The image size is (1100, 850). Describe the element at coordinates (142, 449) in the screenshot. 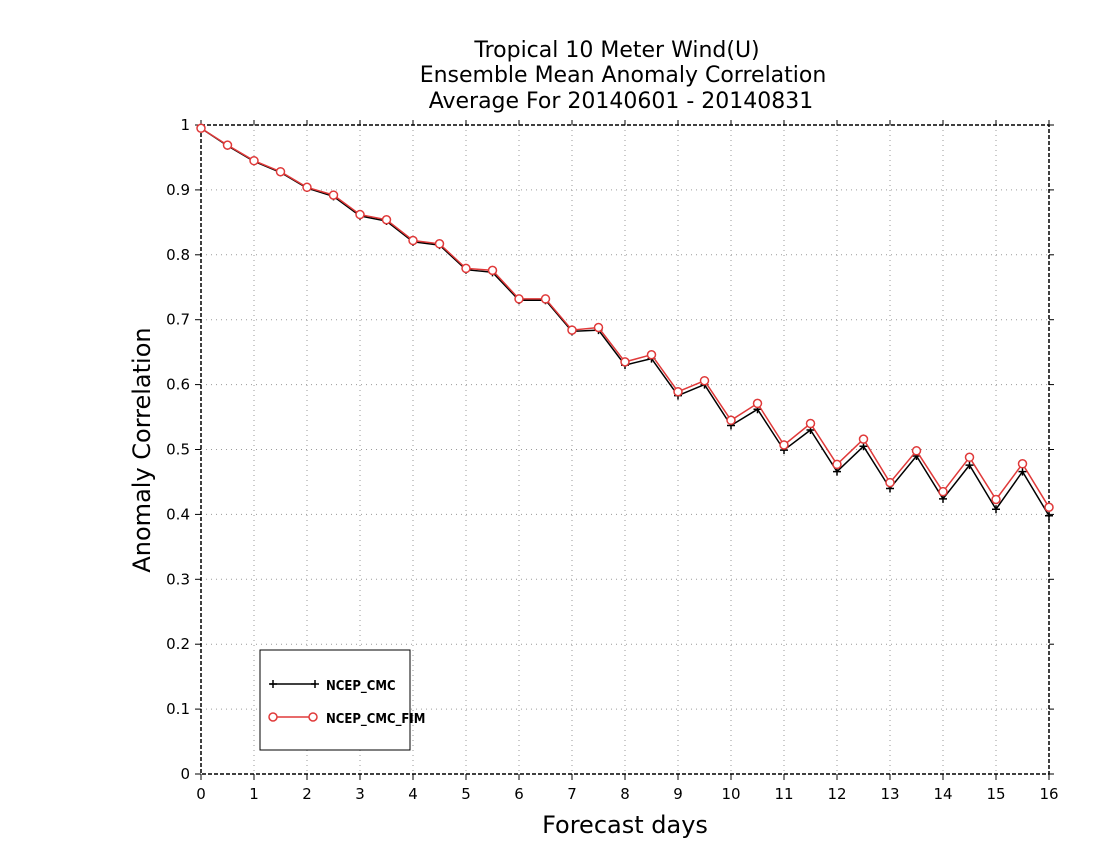

I see `y-axis-title: Anomaly Correlation` at that location.